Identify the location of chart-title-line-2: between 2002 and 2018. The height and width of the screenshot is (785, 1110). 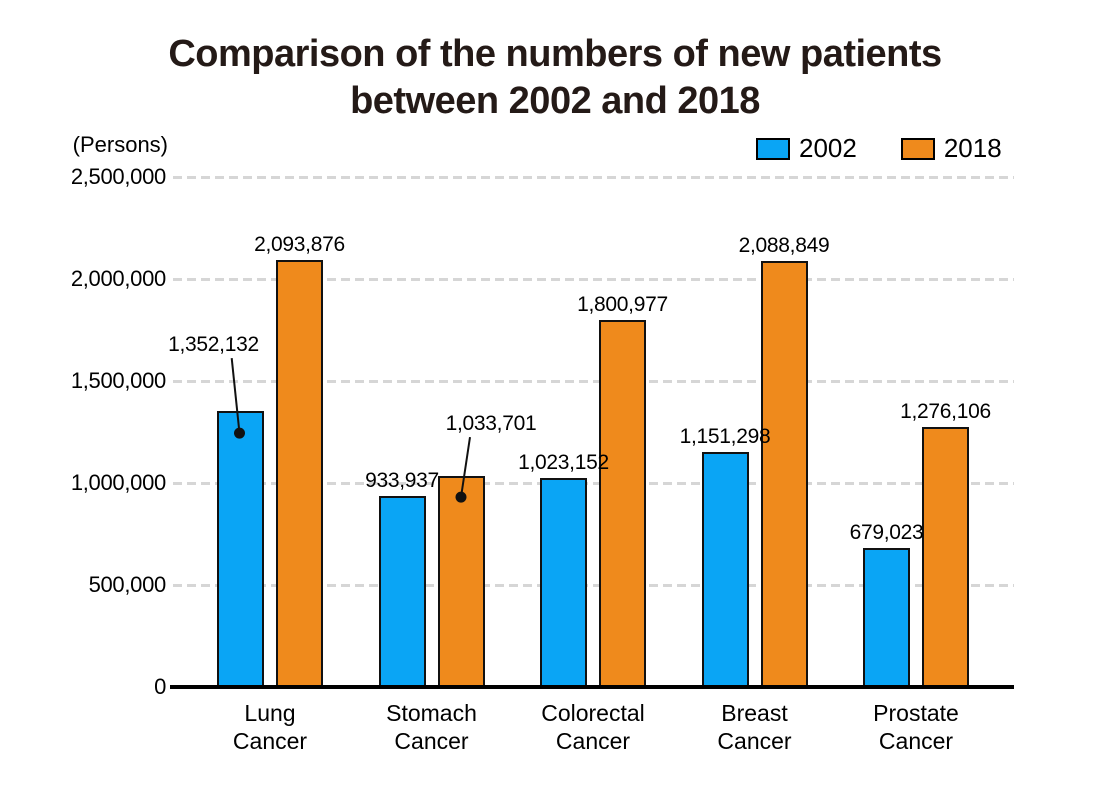
(555, 101).